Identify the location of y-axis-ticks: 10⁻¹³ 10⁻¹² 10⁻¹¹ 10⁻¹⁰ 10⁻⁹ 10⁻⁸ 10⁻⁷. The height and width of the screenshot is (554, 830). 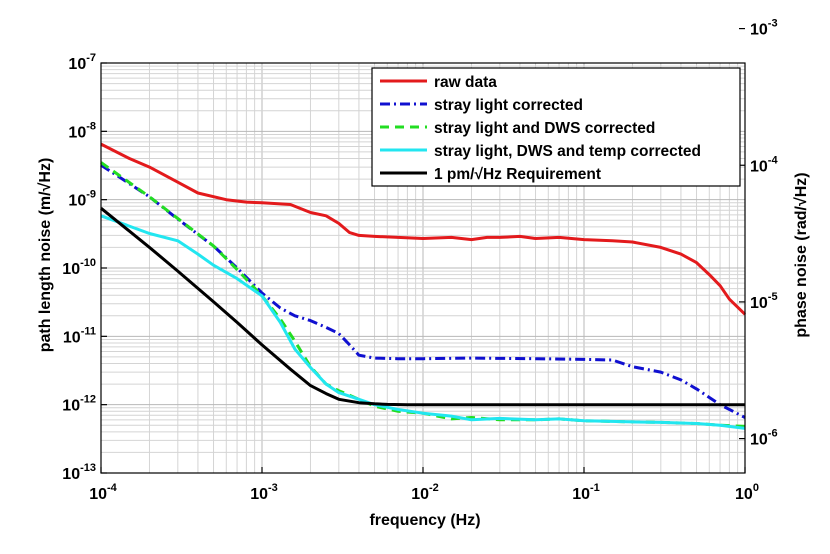
(84, 267).